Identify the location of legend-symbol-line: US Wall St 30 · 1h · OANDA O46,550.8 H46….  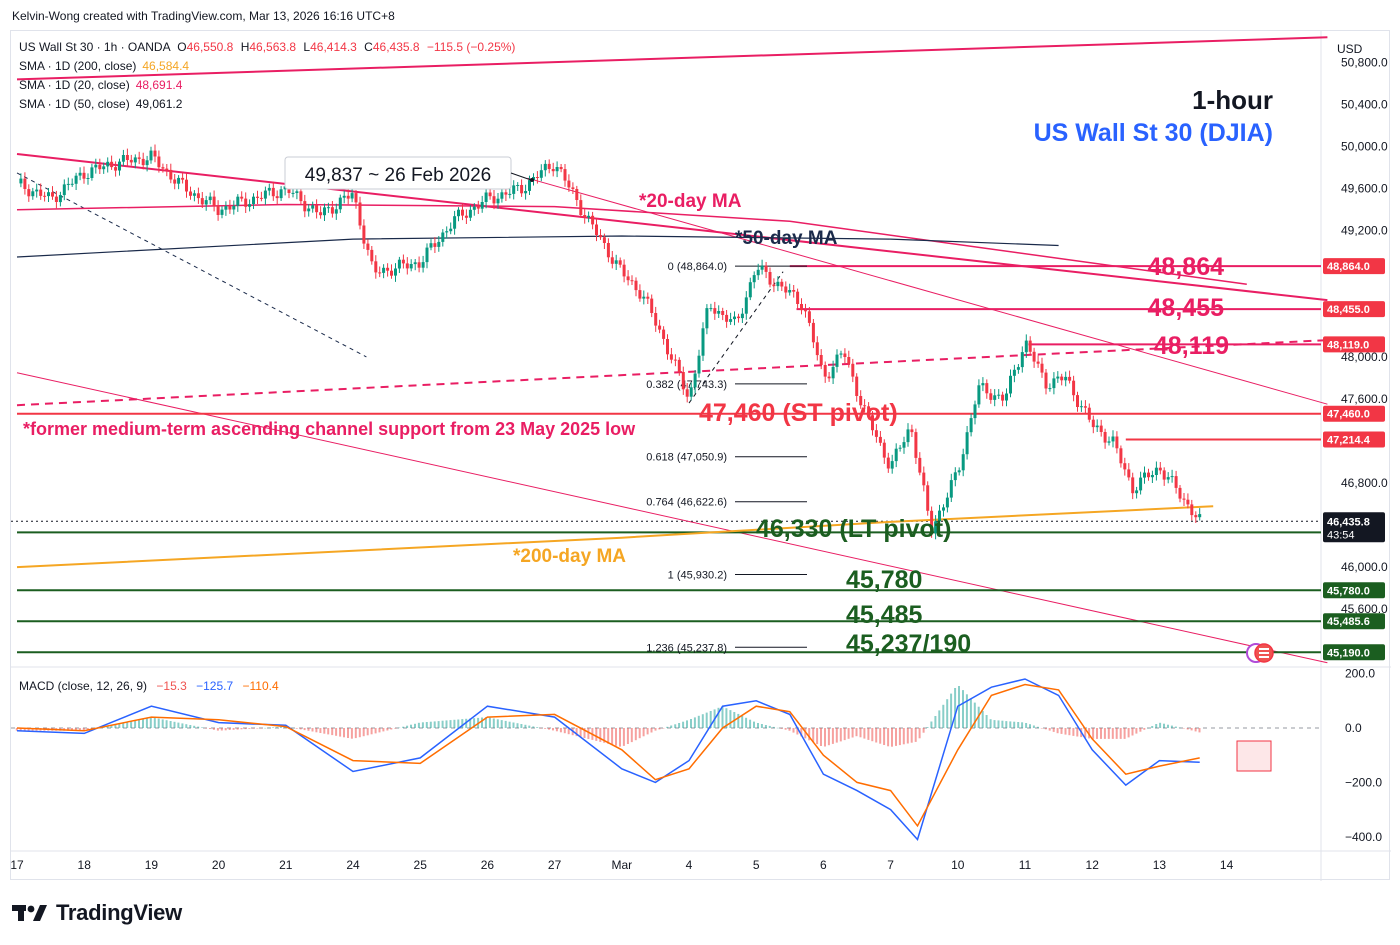
(267, 47).